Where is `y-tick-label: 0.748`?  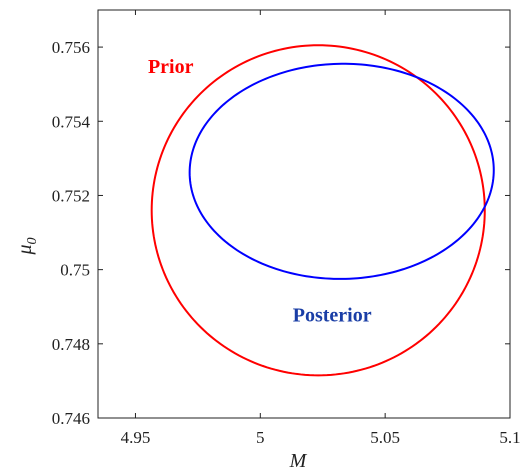 y-tick-label: 0.748 is located at coordinates (71, 344).